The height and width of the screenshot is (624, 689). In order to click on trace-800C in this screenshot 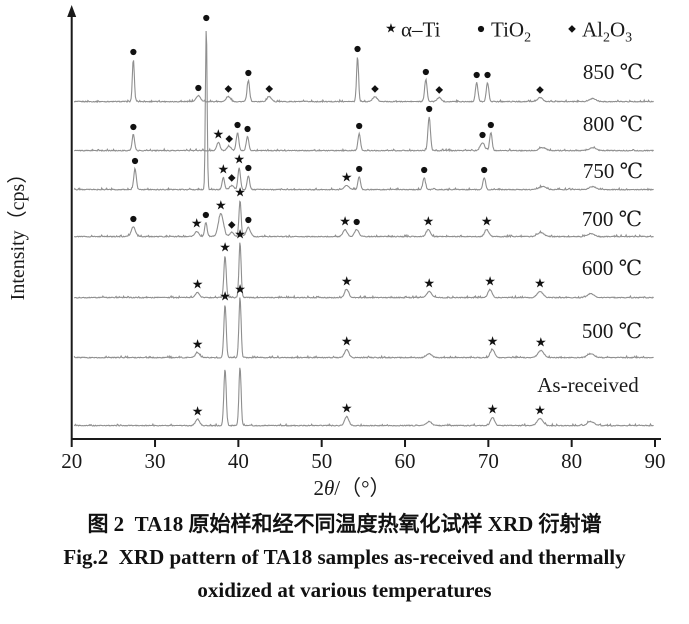, I will do `click(363, 134)`.